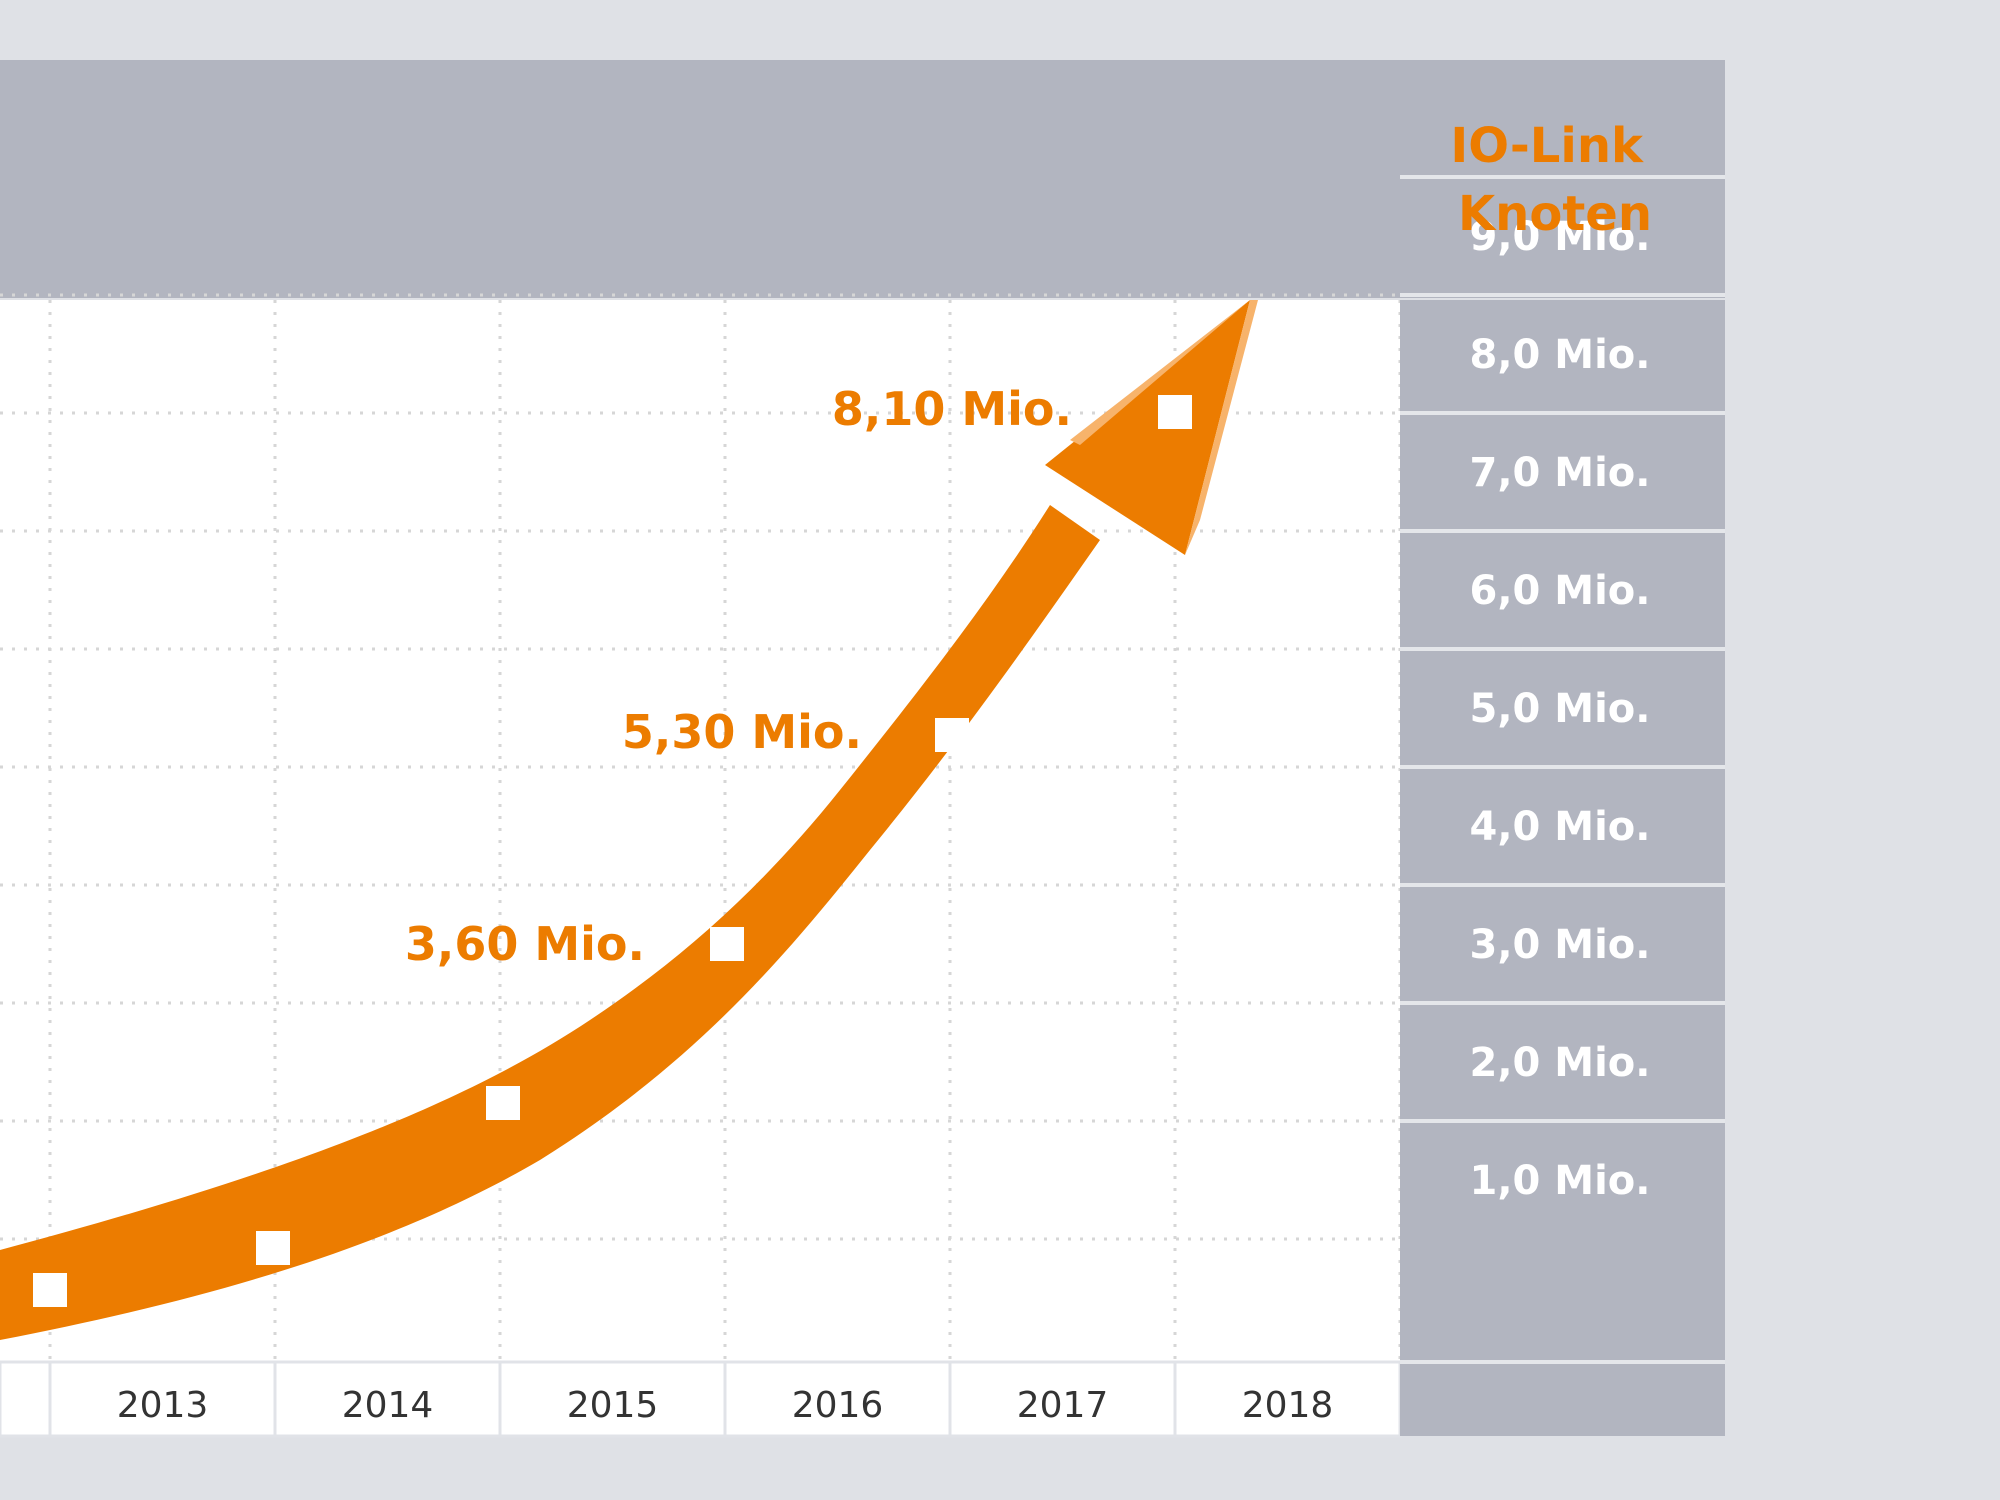 This screenshot has width=2000, height=1500. I want to click on arrow-head, so click(1147, 427).